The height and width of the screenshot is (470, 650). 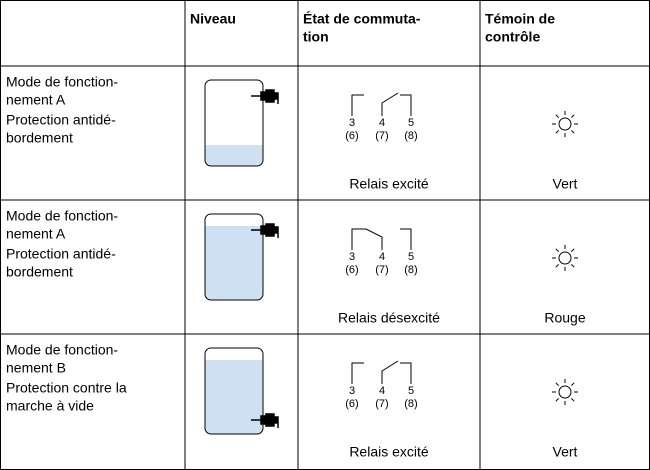 What do you see at coordinates (66, 388) in the screenshot?
I see `application-text: Protection contre la` at bounding box center [66, 388].